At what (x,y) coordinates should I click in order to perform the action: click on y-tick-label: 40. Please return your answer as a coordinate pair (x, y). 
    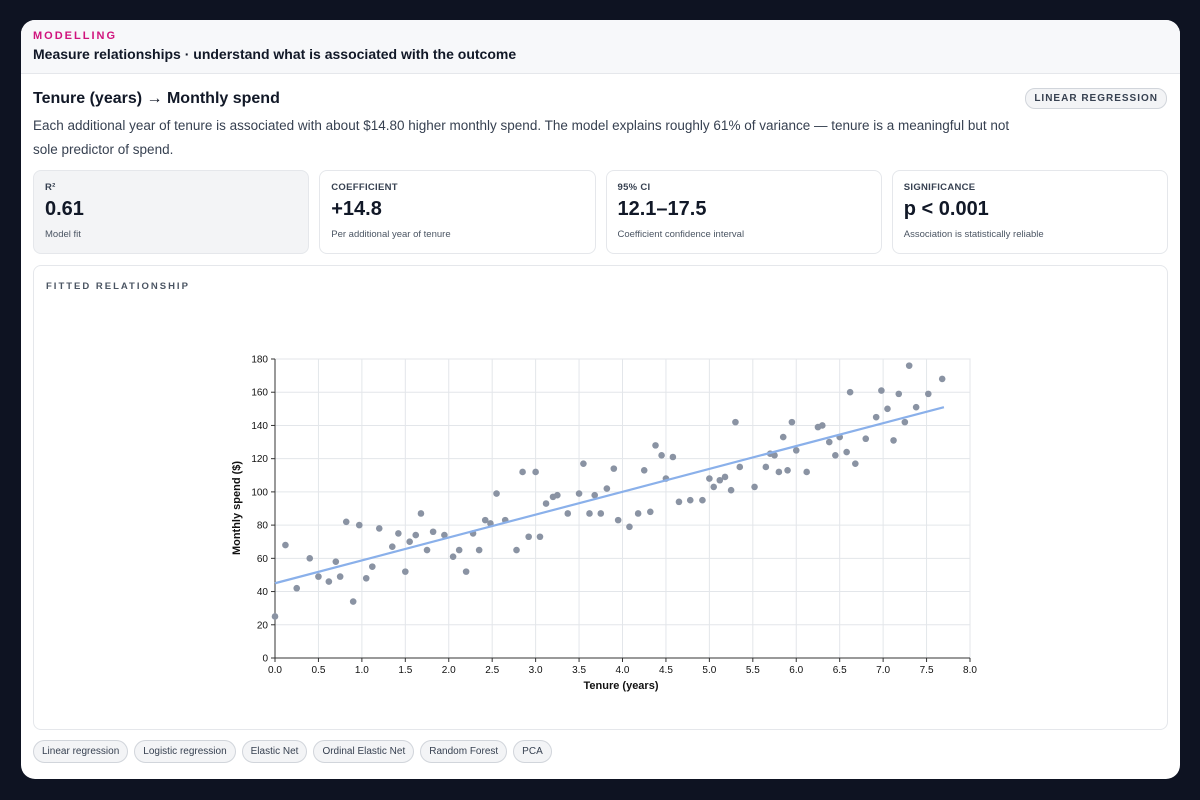
    Looking at the image, I should click on (263, 592).